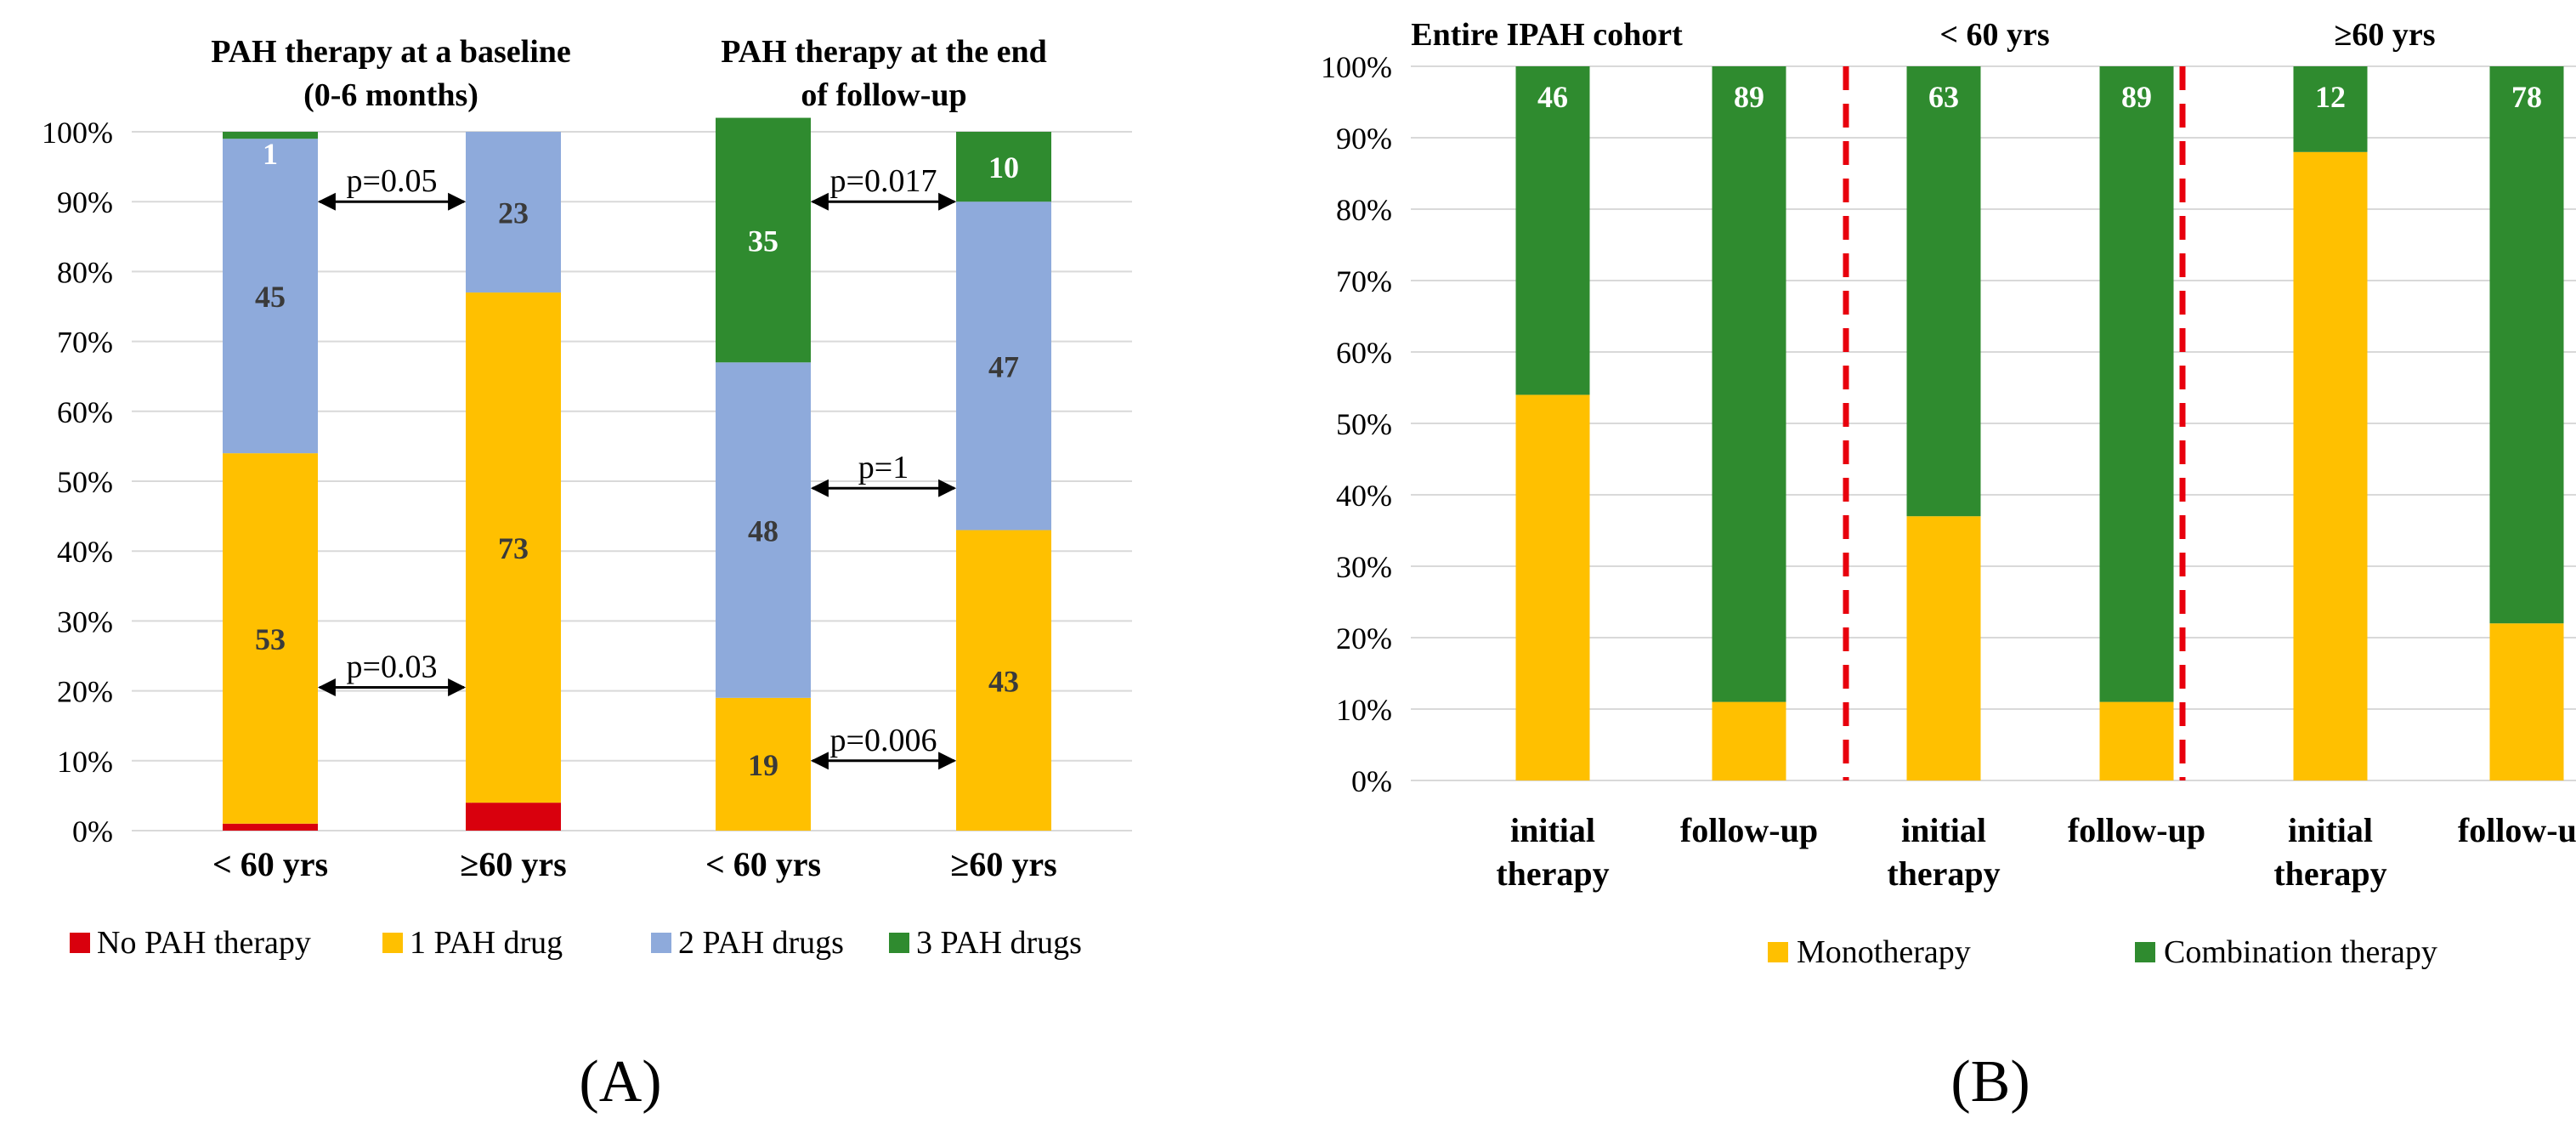  I want to click on data-label: 78, so click(2526, 97).